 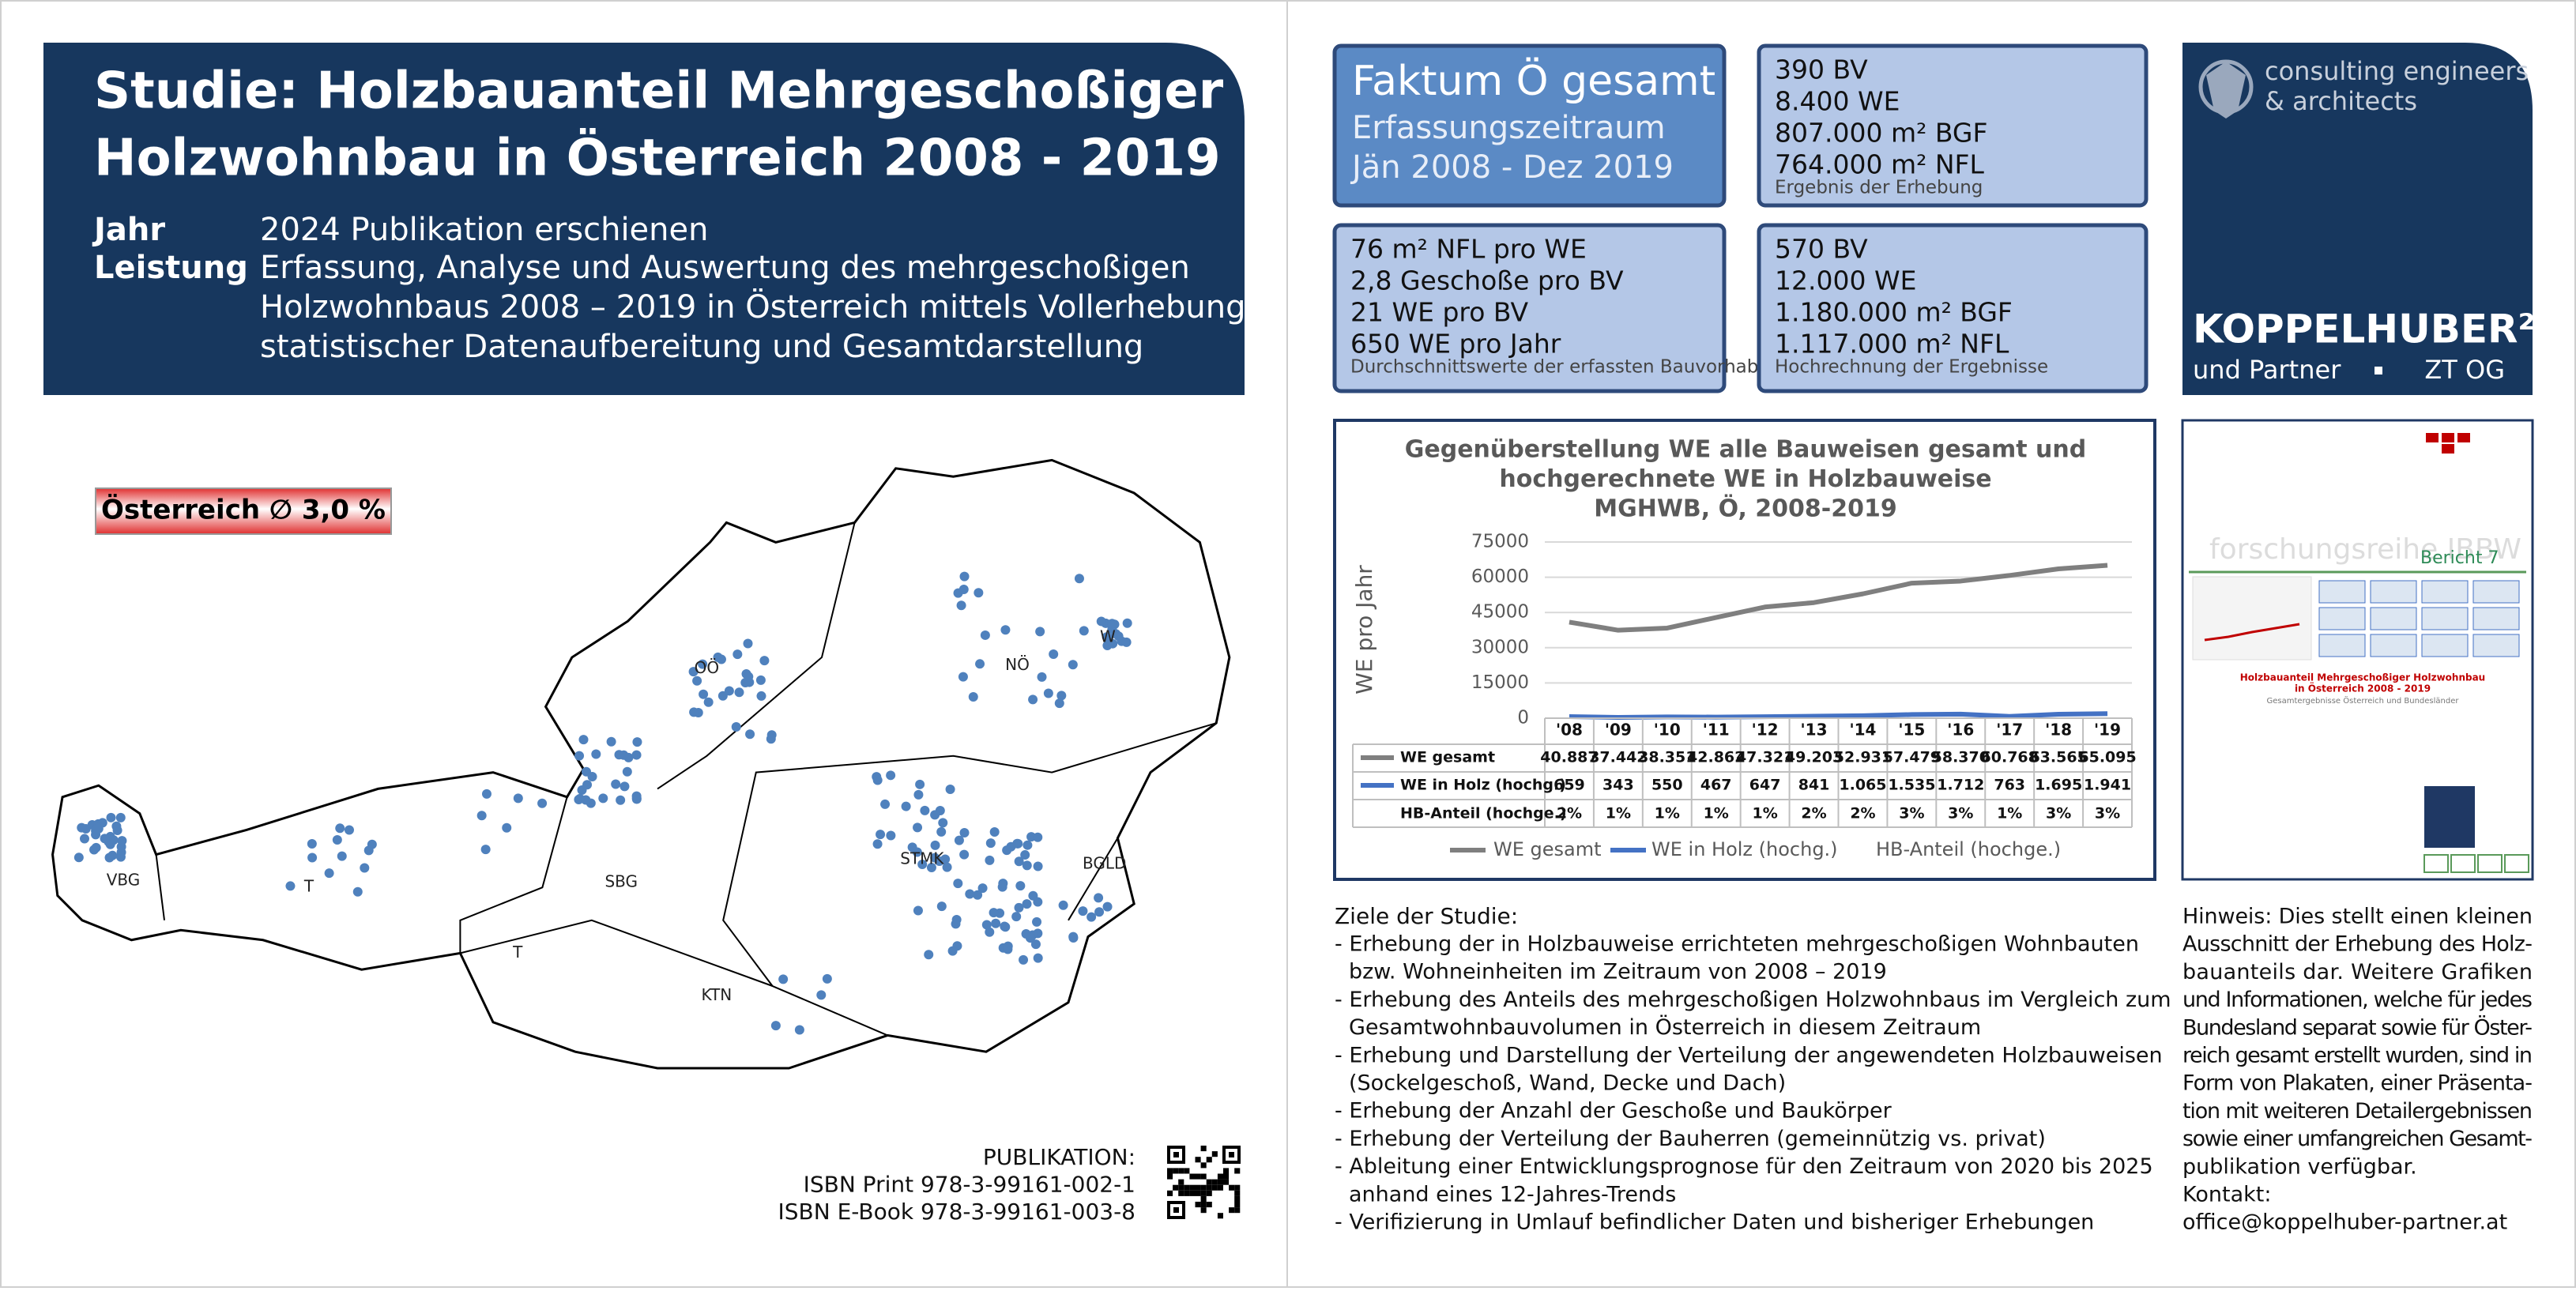 I want to click on table-cell: 1.941, so click(x=2107, y=785).